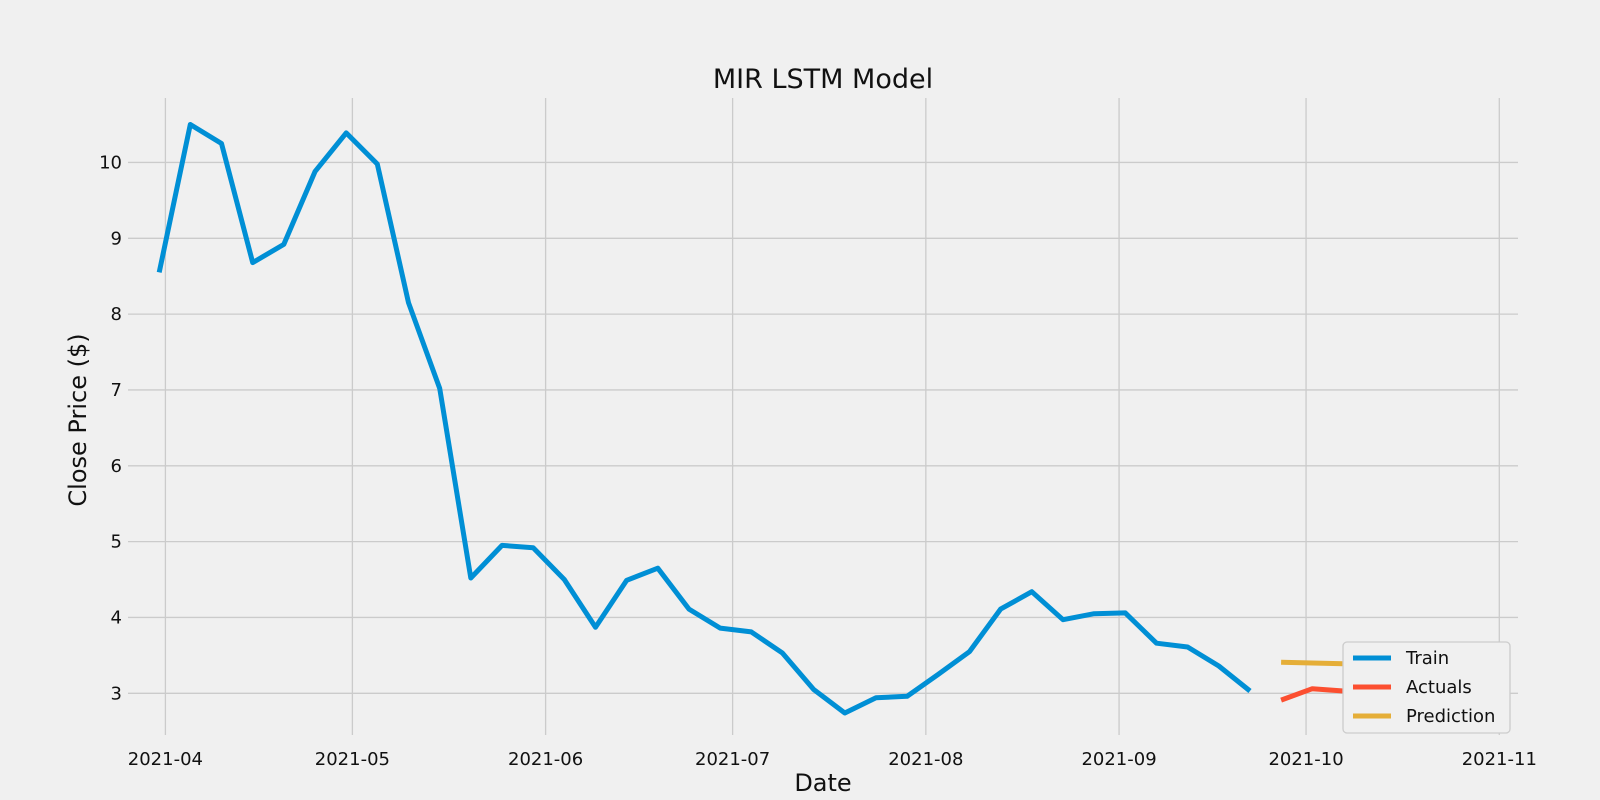 The width and height of the screenshot is (1600, 800). I want to click on x-axis-label: Date, so click(822, 783).